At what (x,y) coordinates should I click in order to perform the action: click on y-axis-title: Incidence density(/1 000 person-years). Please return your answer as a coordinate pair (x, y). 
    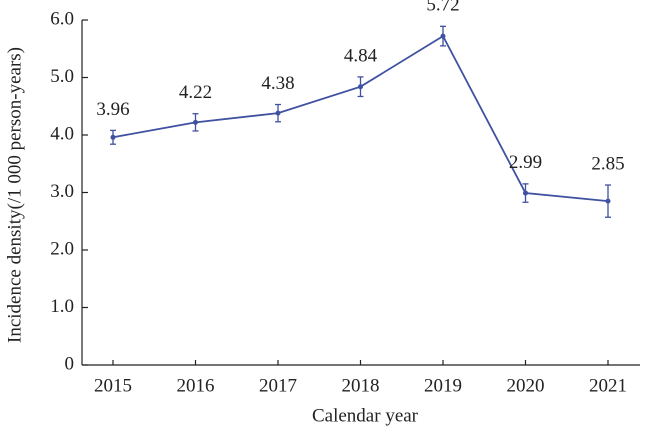
    Looking at the image, I should click on (14, 195).